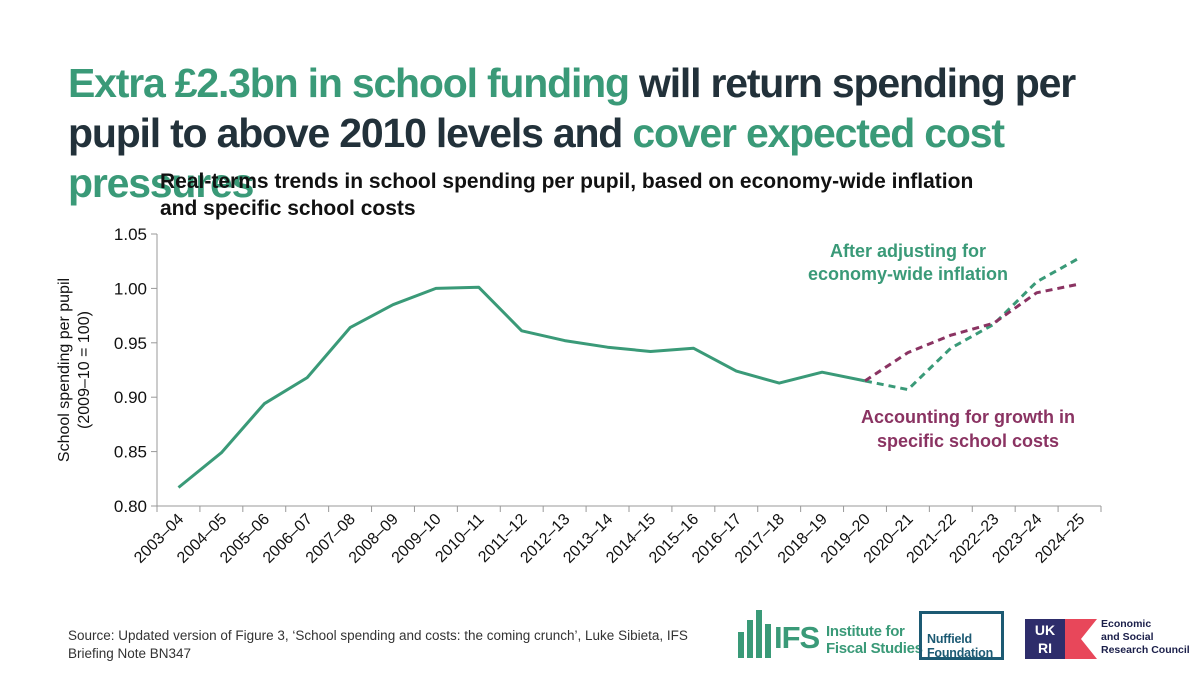  I want to click on ifs-name-line2: Fiscal Studies, so click(874, 648).